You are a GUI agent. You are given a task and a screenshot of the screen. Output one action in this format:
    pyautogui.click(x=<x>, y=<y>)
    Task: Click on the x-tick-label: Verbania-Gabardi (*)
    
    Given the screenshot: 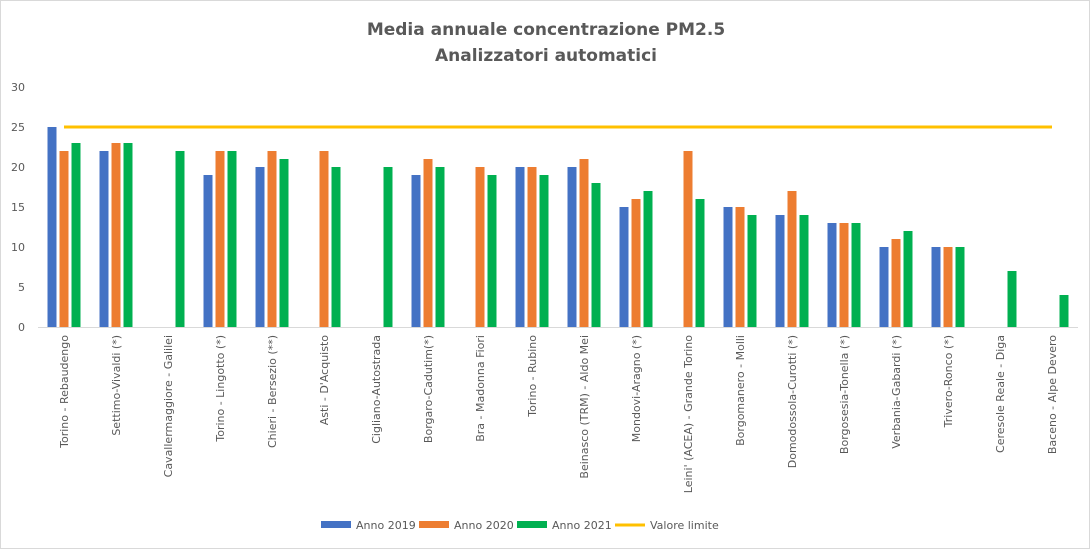 What is the action you would take?
    pyautogui.click(x=896, y=392)
    